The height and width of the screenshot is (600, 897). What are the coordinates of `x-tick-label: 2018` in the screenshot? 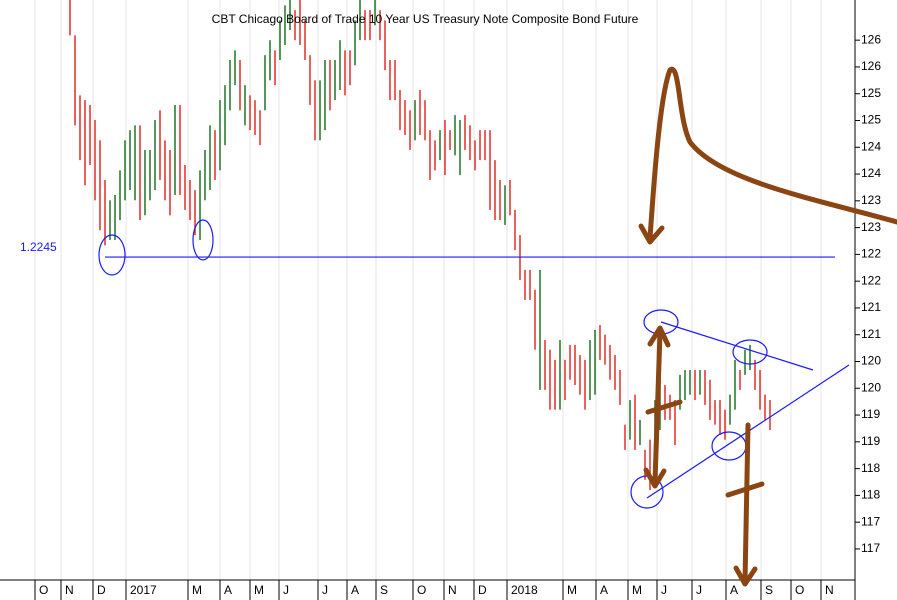 It's located at (524, 590).